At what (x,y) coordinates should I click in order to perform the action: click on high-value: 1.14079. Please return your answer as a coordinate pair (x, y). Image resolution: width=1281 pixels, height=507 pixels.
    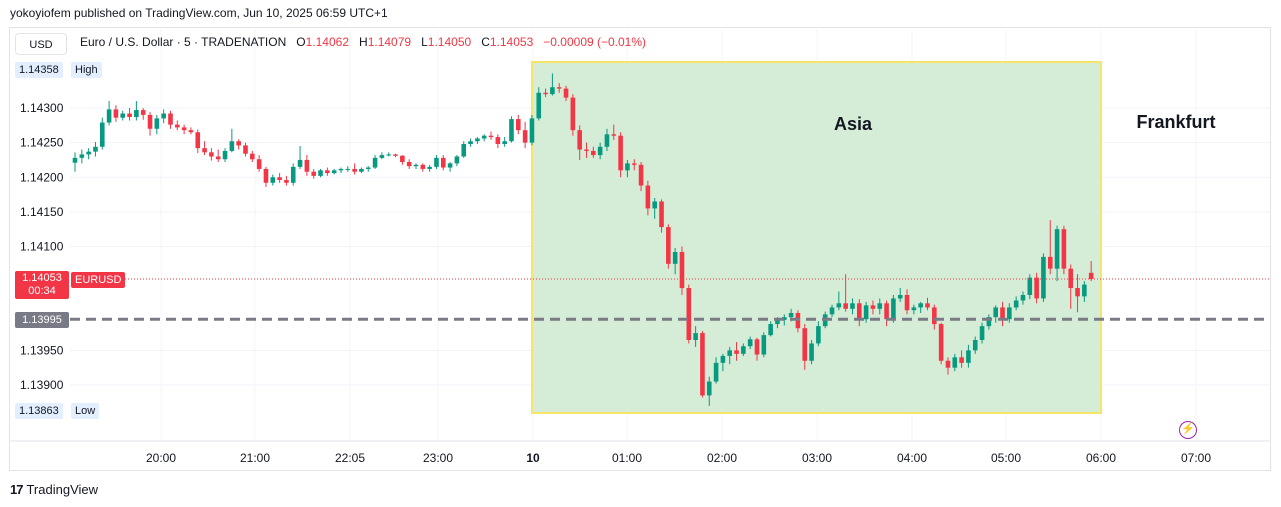
    Looking at the image, I should click on (389, 42).